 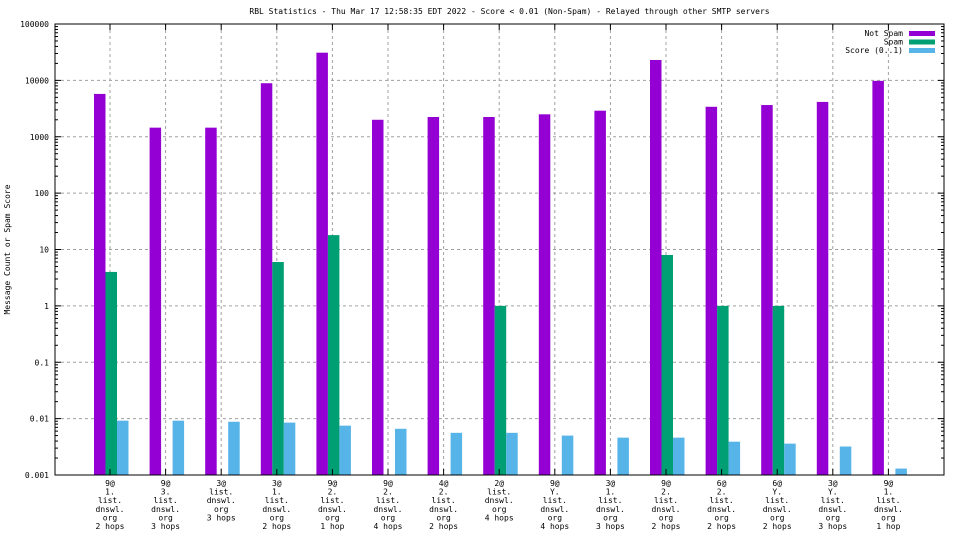 I want to click on y-tick-label: 10000, so click(x=37, y=80).